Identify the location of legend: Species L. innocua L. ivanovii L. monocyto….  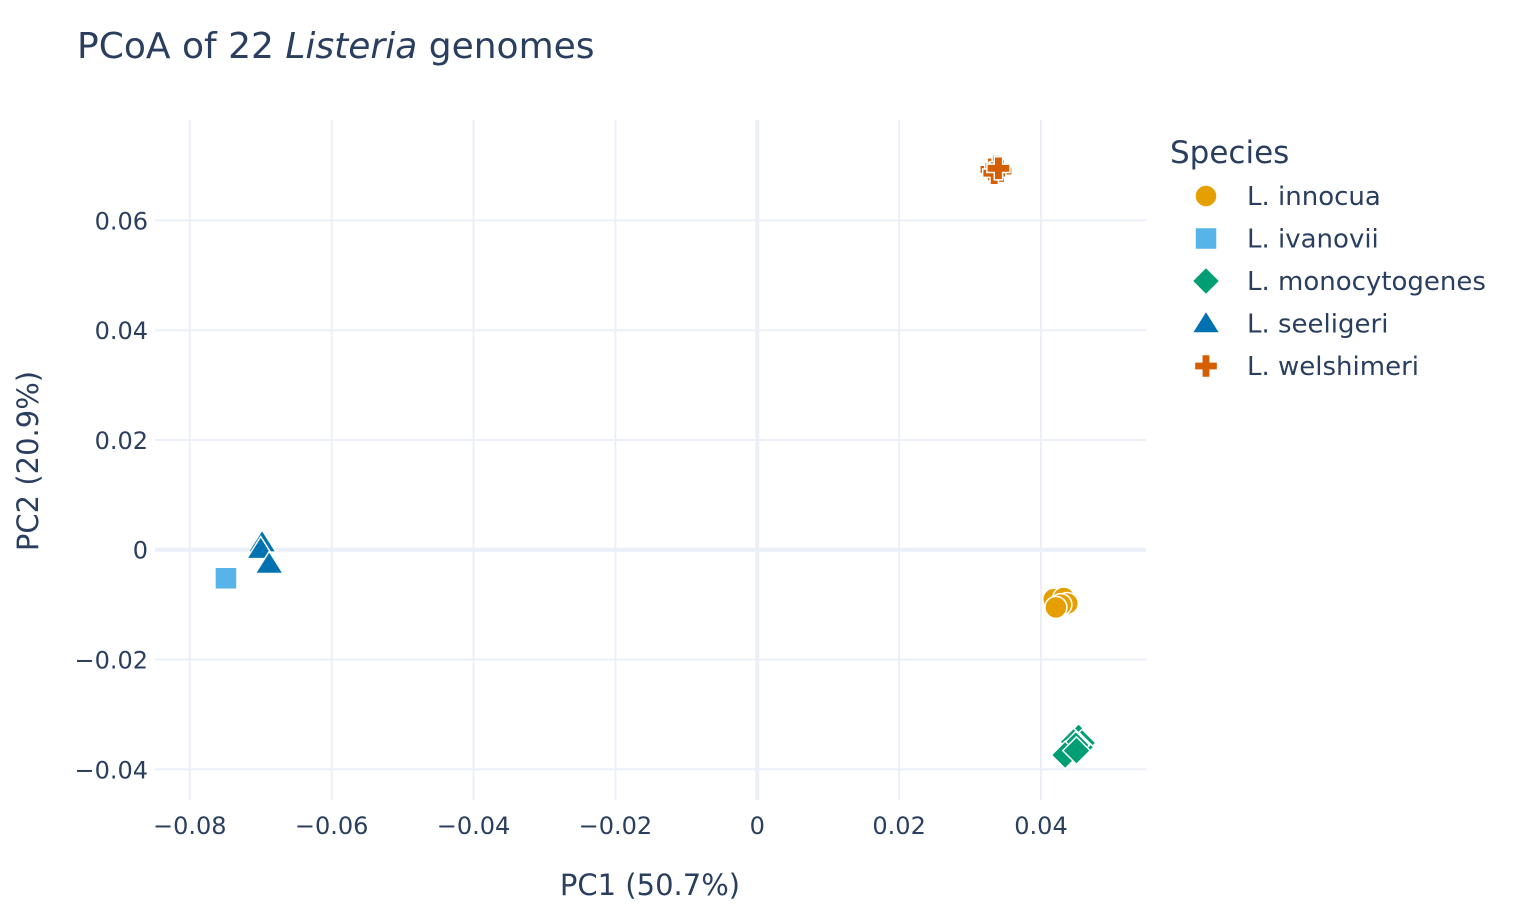
(1328, 258).